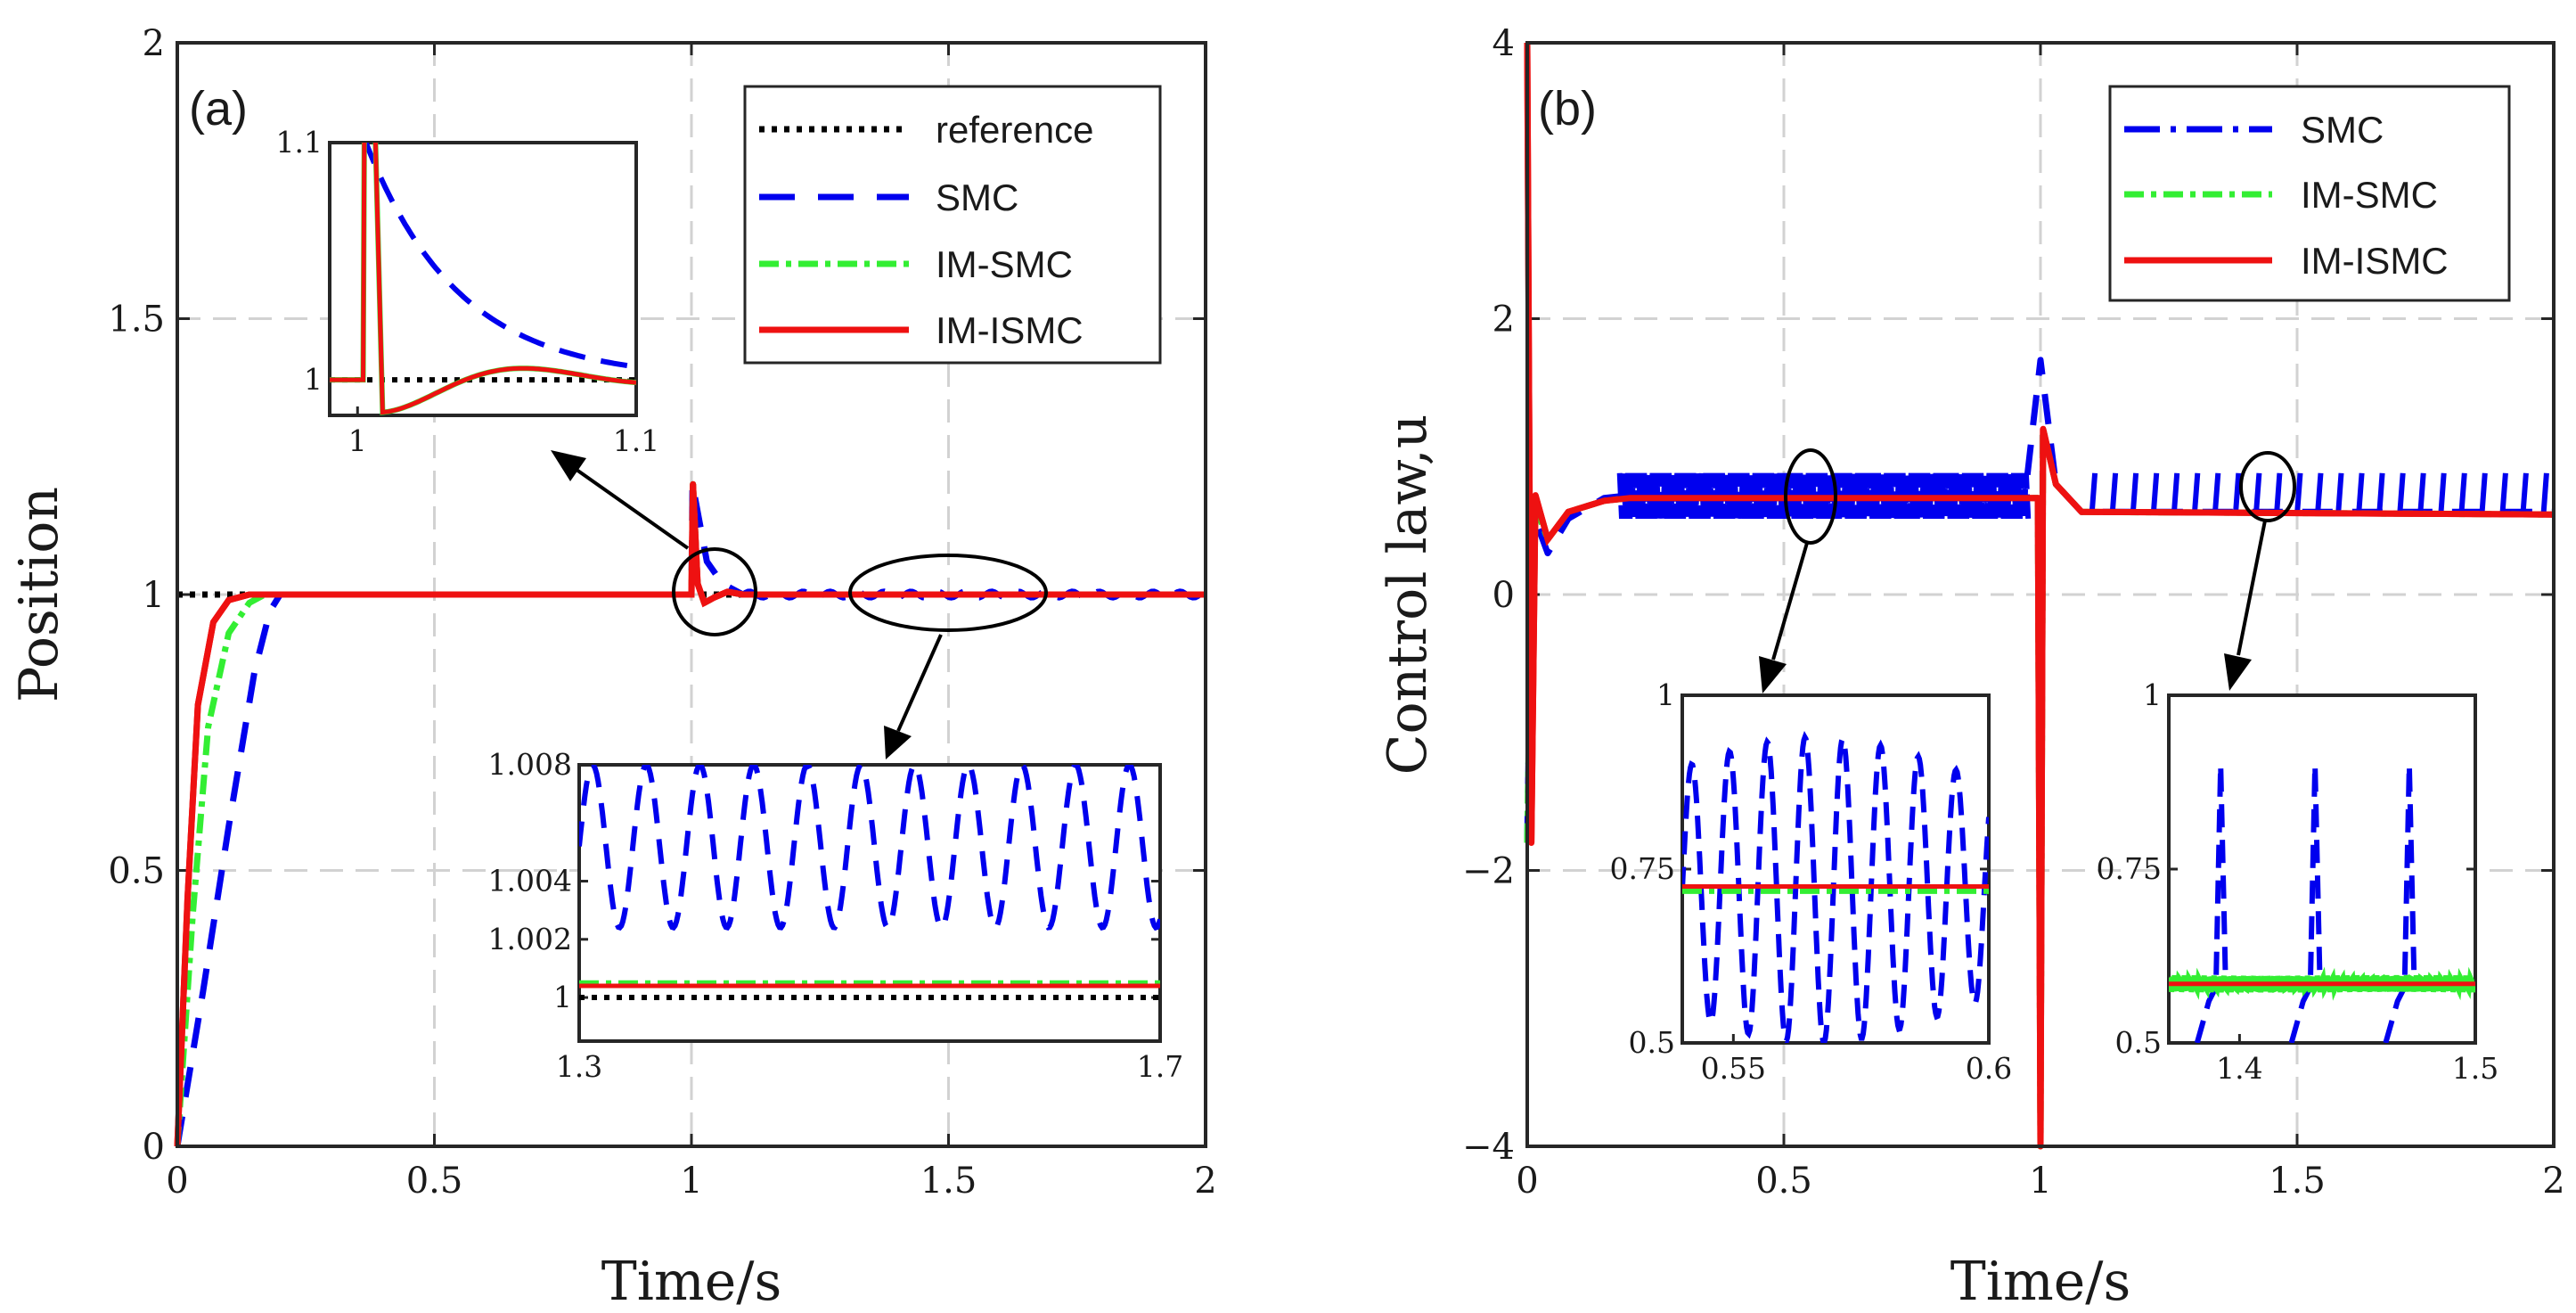 Image resolution: width=2576 pixels, height=1313 pixels. What do you see at coordinates (154, 43) in the screenshot?
I see `panel-a-ytick-label-2: 2` at bounding box center [154, 43].